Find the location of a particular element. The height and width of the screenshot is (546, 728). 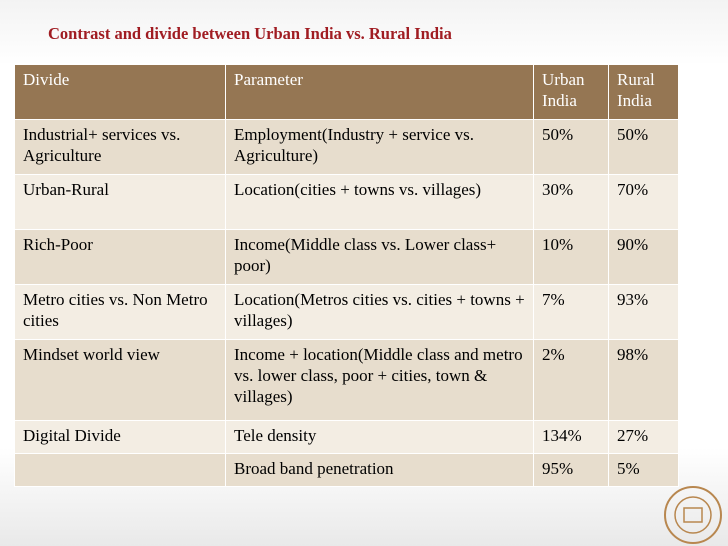

table-cell: Broad band penetration is located at coordinates (379, 470).